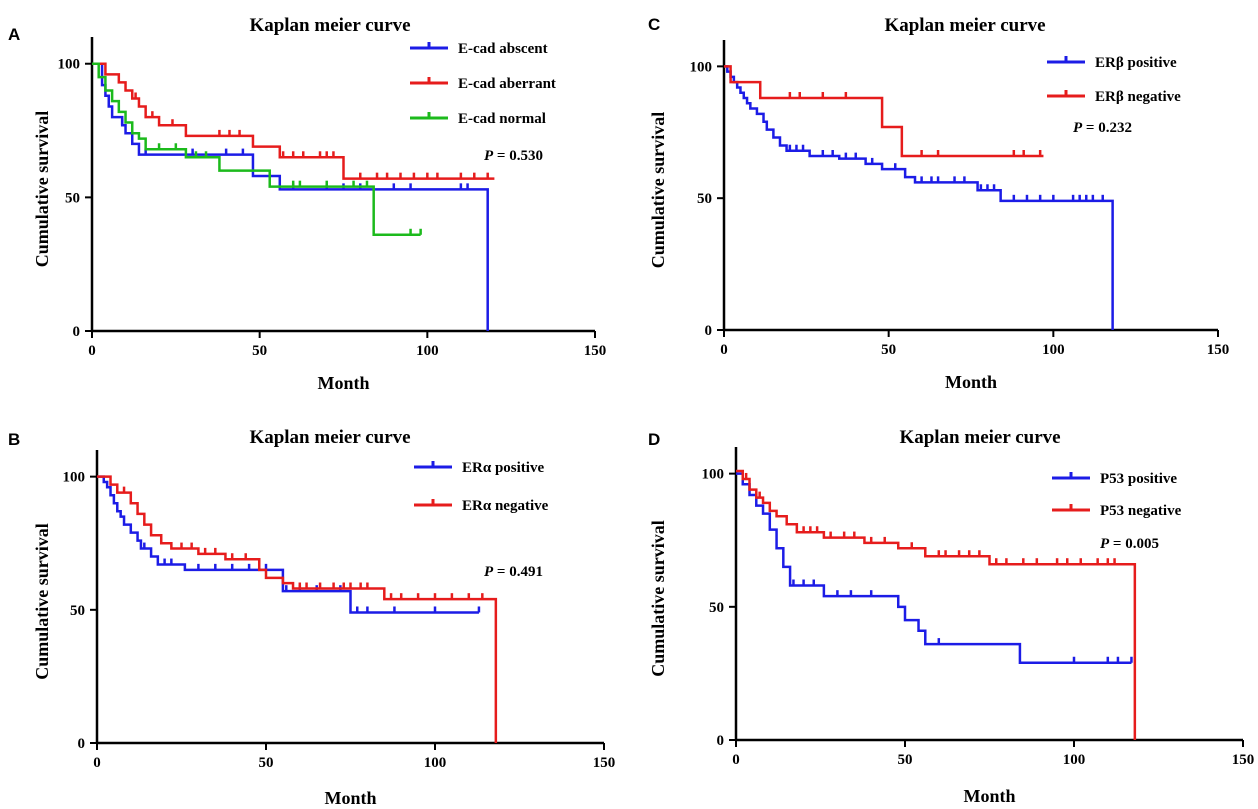  I want to click on legend-label: ERβ positive, so click(1136, 63).